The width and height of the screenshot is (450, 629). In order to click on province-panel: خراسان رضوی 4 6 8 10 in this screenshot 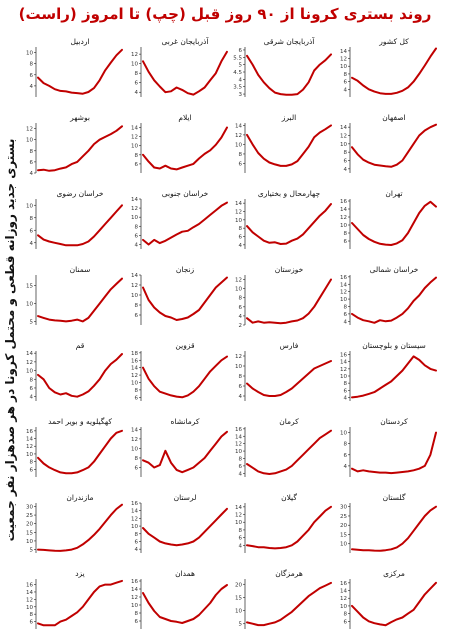, I will do `click(74, 219)`.